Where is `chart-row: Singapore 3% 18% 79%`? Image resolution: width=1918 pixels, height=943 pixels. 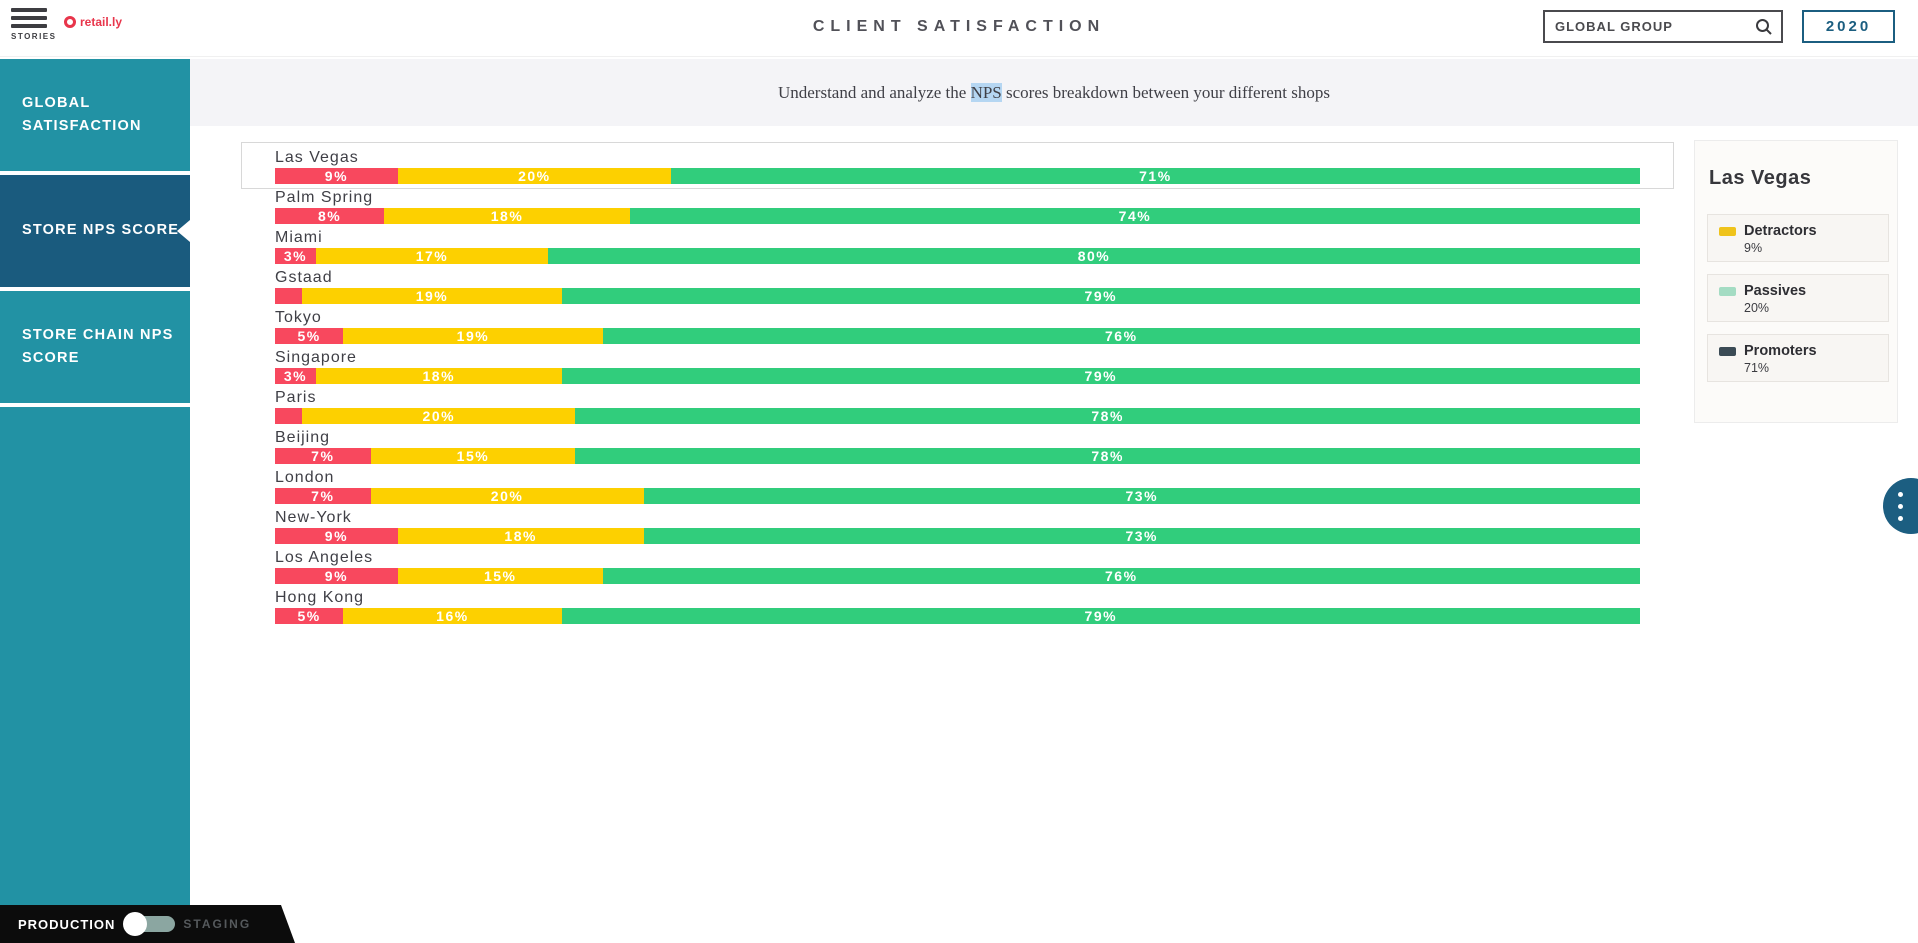 chart-row: Singapore 3% 18% 79% is located at coordinates (957, 366).